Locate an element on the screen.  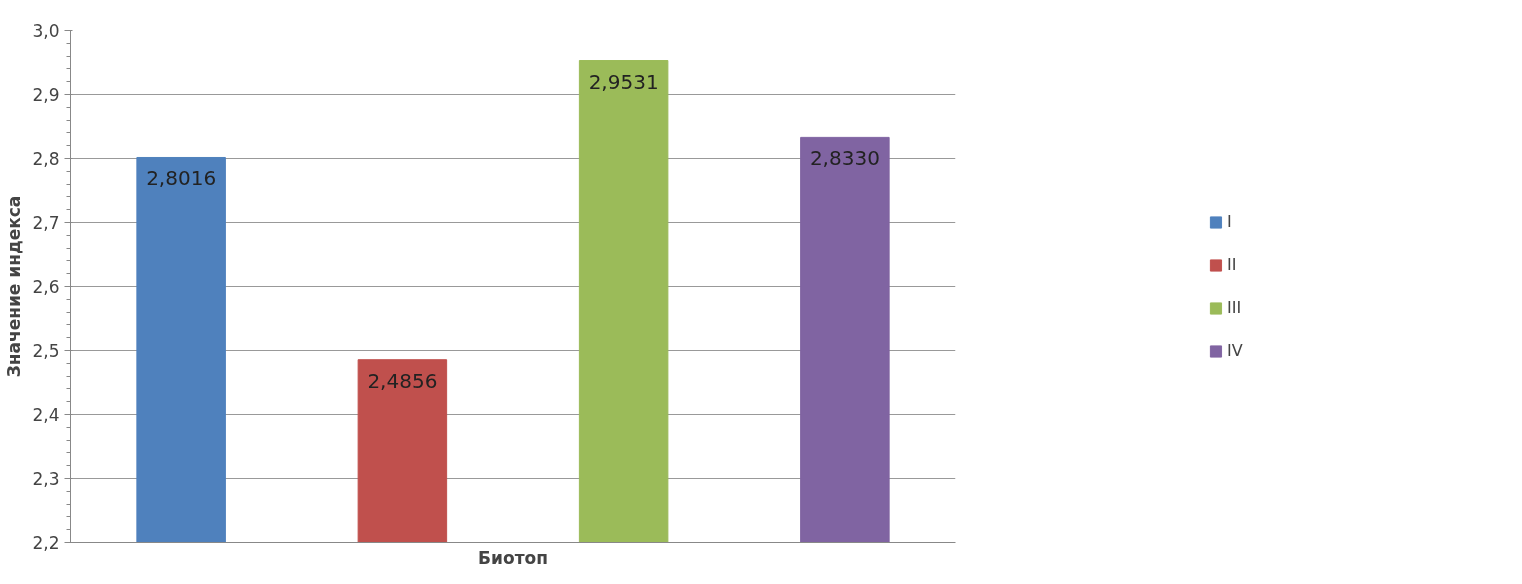
y-tick-label: 2,4 is located at coordinates (46, 415).